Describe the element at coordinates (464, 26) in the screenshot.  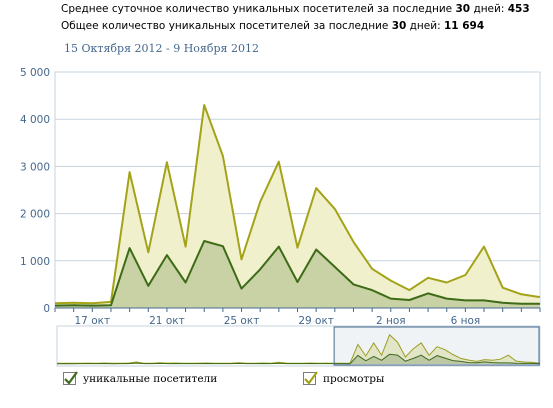
I see `total-value: 11 694` at that location.